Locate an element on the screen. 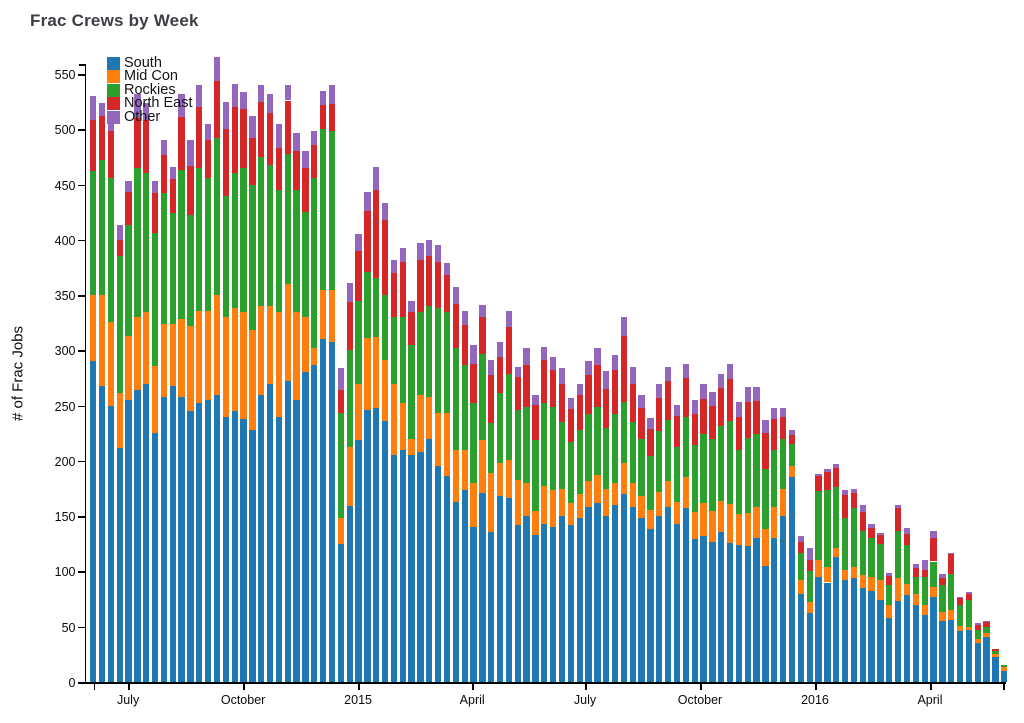  y-tick-label: 500 is located at coordinates (65, 130).